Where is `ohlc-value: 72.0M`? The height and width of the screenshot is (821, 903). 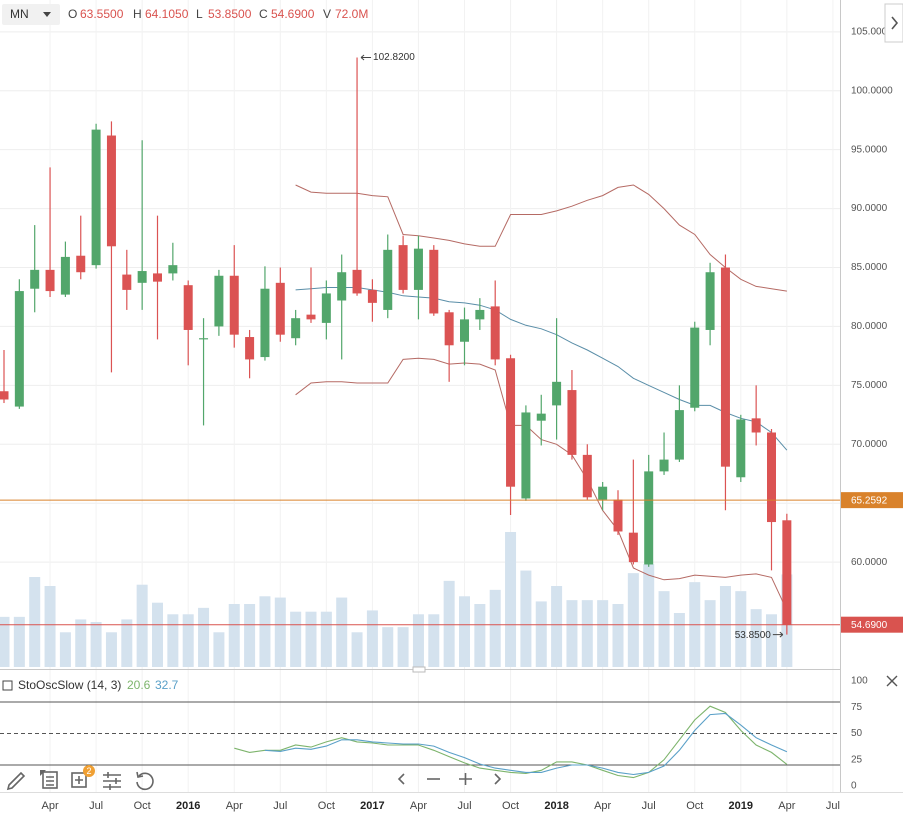 ohlc-value: 72.0M is located at coordinates (351, 14).